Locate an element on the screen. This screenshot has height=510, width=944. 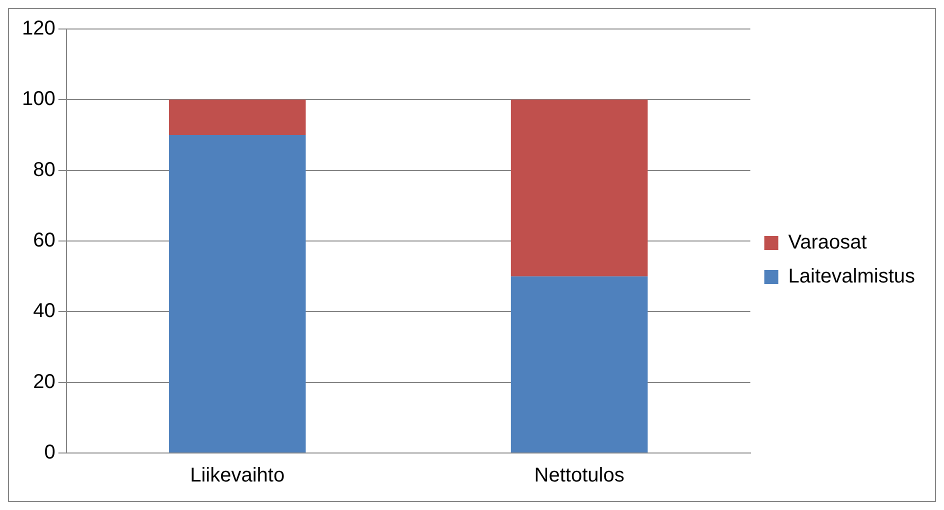
legend-label: Laitevalmistus is located at coordinates (851, 277).